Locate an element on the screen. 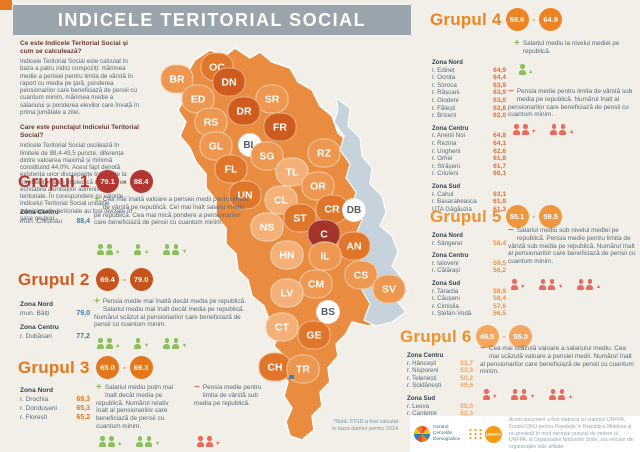  zone-row: mun. Chișinău 88,4 is located at coordinates (55, 221).